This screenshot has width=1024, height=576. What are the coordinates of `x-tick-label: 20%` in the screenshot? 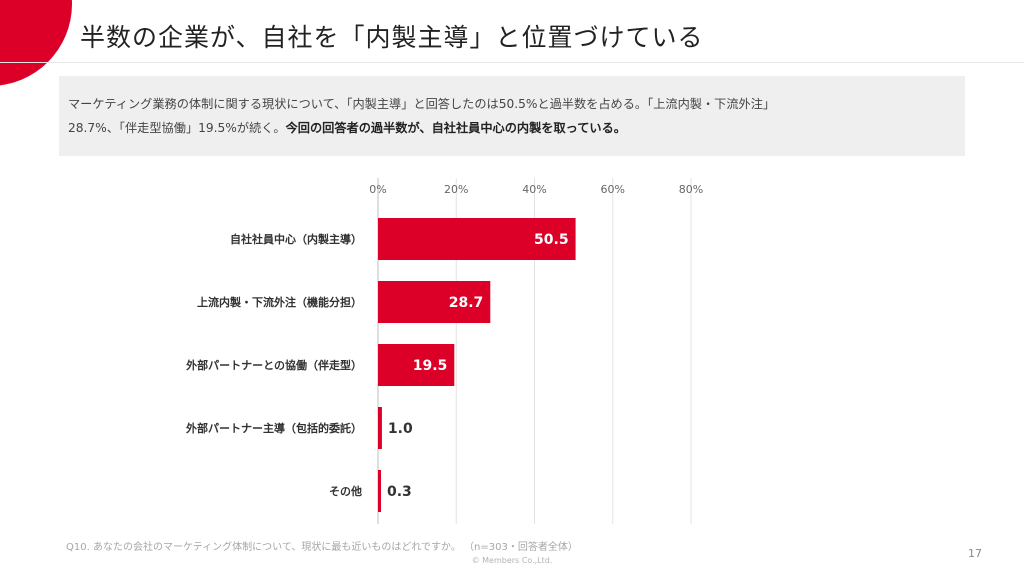 It's located at (456, 189).